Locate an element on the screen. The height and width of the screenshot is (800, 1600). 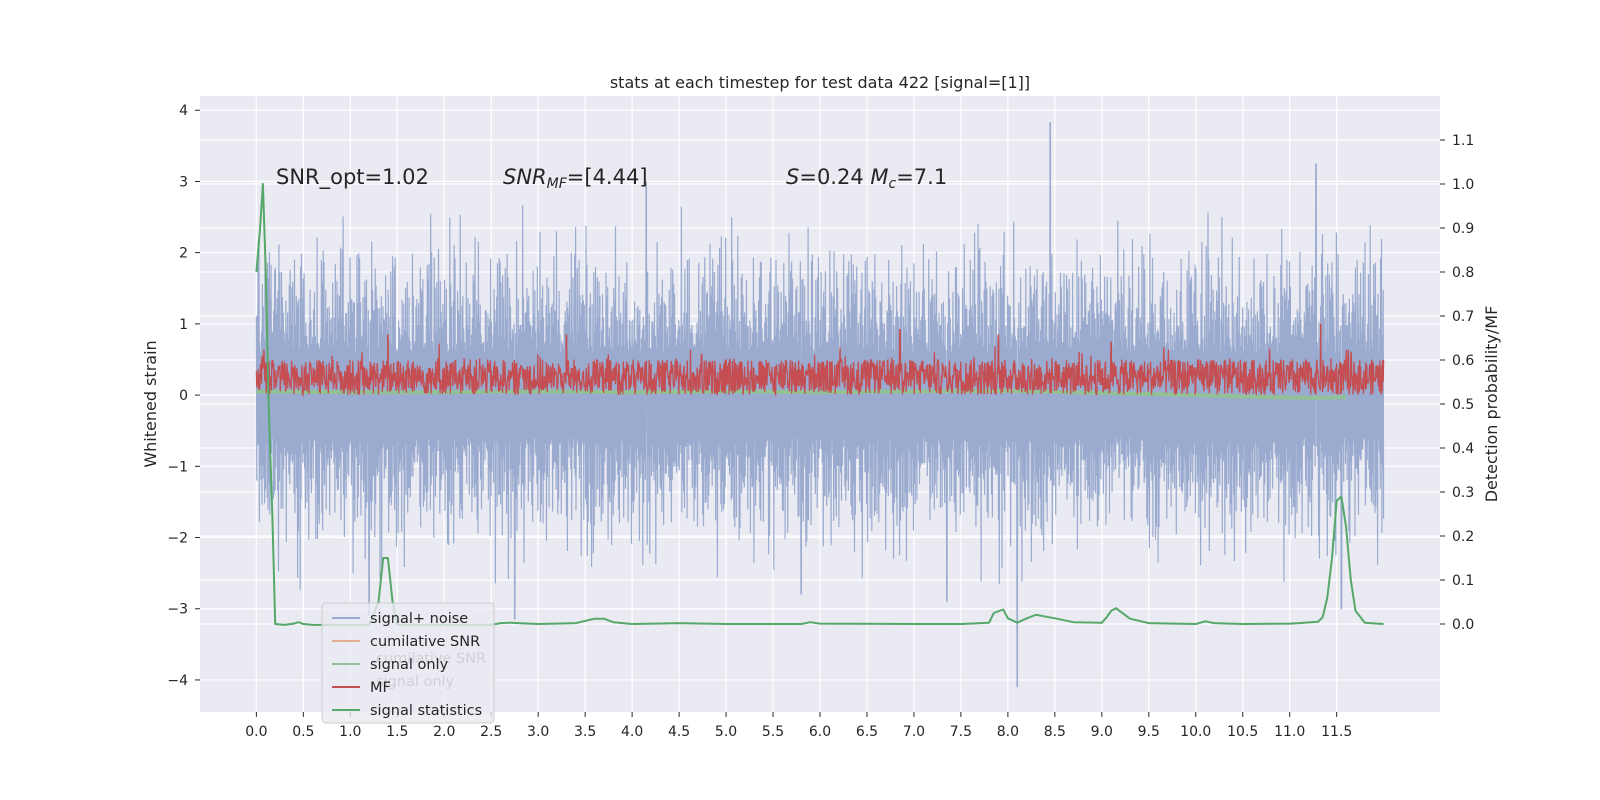
legend-ghost-label: cumilative SNR is located at coordinates (431, 659).